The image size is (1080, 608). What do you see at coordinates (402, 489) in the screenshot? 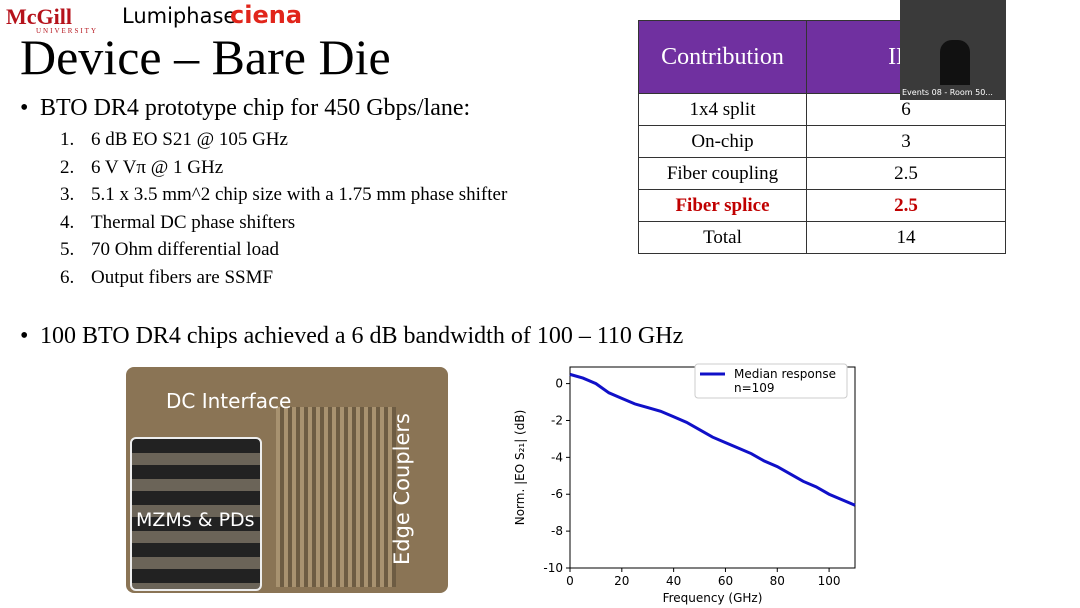
I see `photo-label: Edge Couplers` at bounding box center [402, 489].